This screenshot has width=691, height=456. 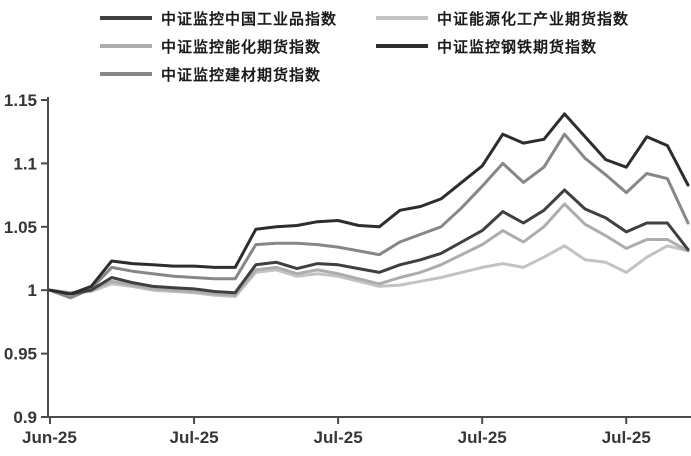 I want to click on legend-item-china-industrial-products-index: 中证监控中国工业品指数, so click(x=235, y=18).